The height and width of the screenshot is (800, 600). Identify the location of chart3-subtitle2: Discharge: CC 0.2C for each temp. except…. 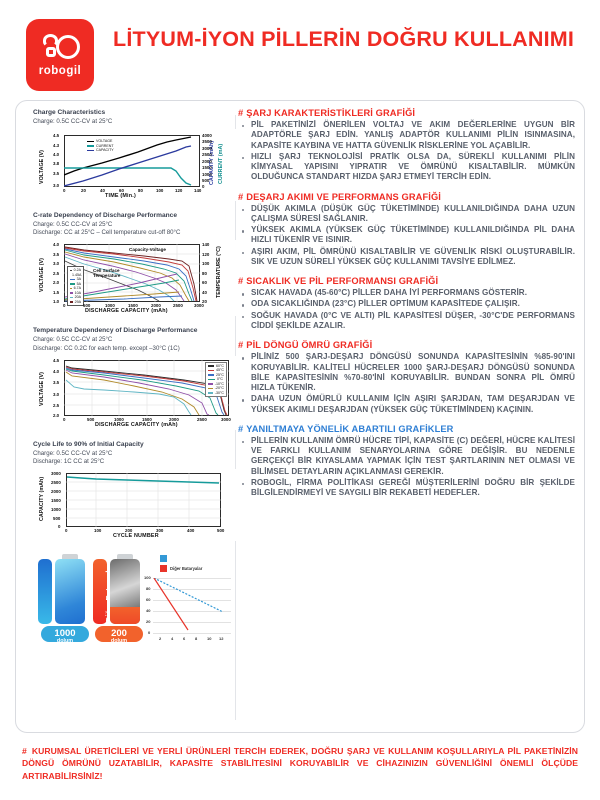
(106, 348).